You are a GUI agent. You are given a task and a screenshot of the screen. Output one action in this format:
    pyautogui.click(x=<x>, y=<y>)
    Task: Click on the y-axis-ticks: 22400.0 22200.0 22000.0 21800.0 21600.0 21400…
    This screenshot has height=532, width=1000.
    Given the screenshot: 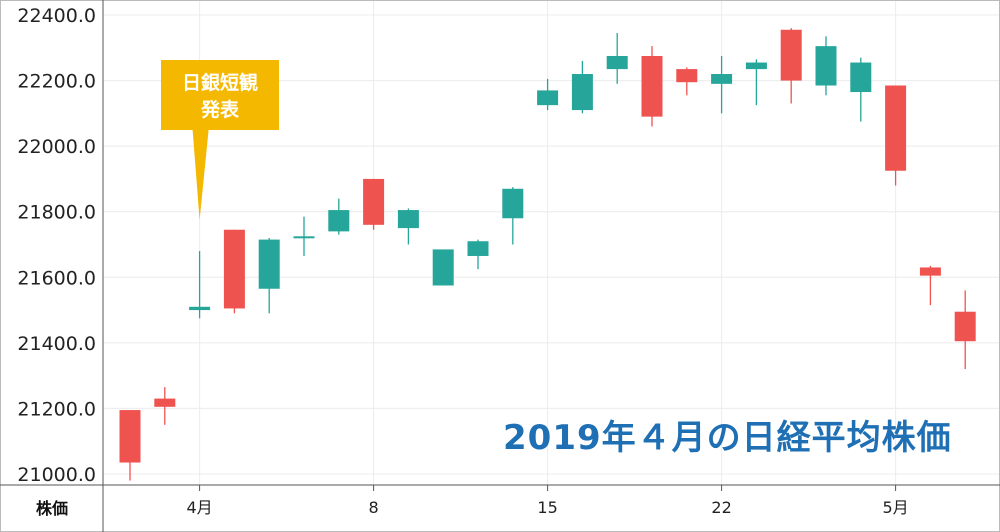 What is the action you would take?
    pyautogui.click(x=56, y=245)
    